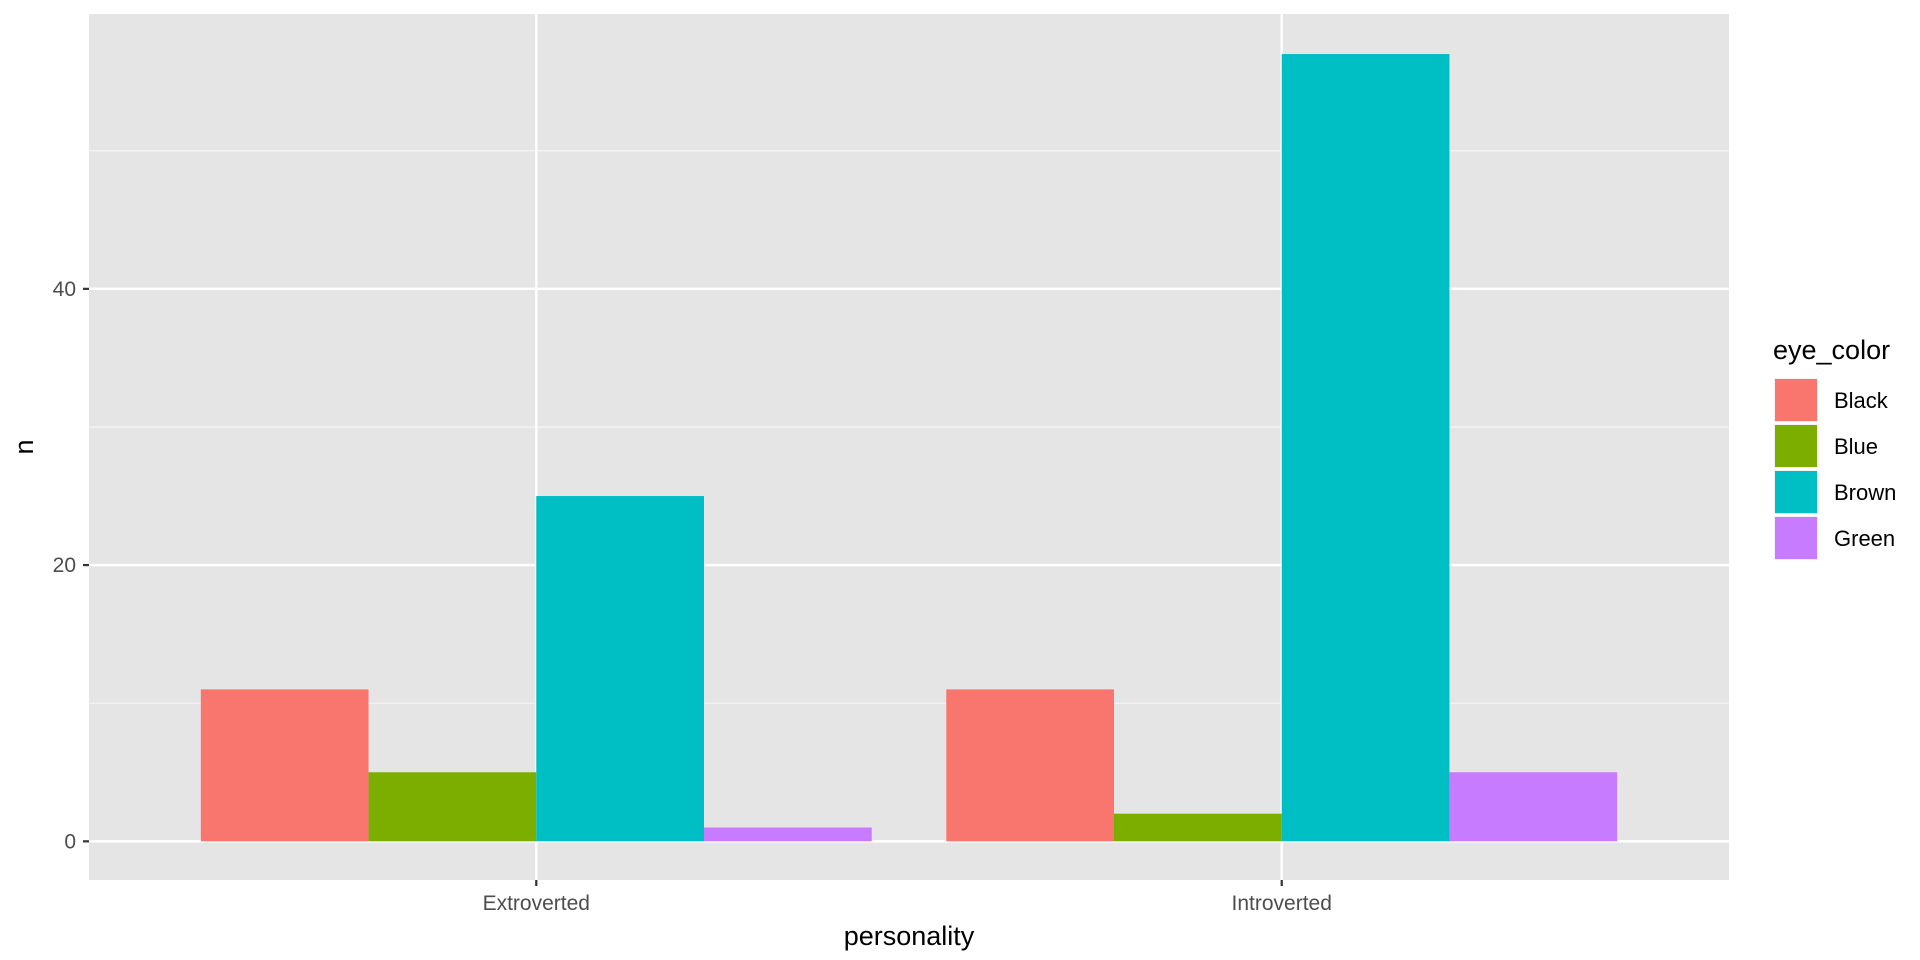 This screenshot has height=960, width=1920. What do you see at coordinates (70, 841) in the screenshot?
I see `y-tick-label: 0` at bounding box center [70, 841].